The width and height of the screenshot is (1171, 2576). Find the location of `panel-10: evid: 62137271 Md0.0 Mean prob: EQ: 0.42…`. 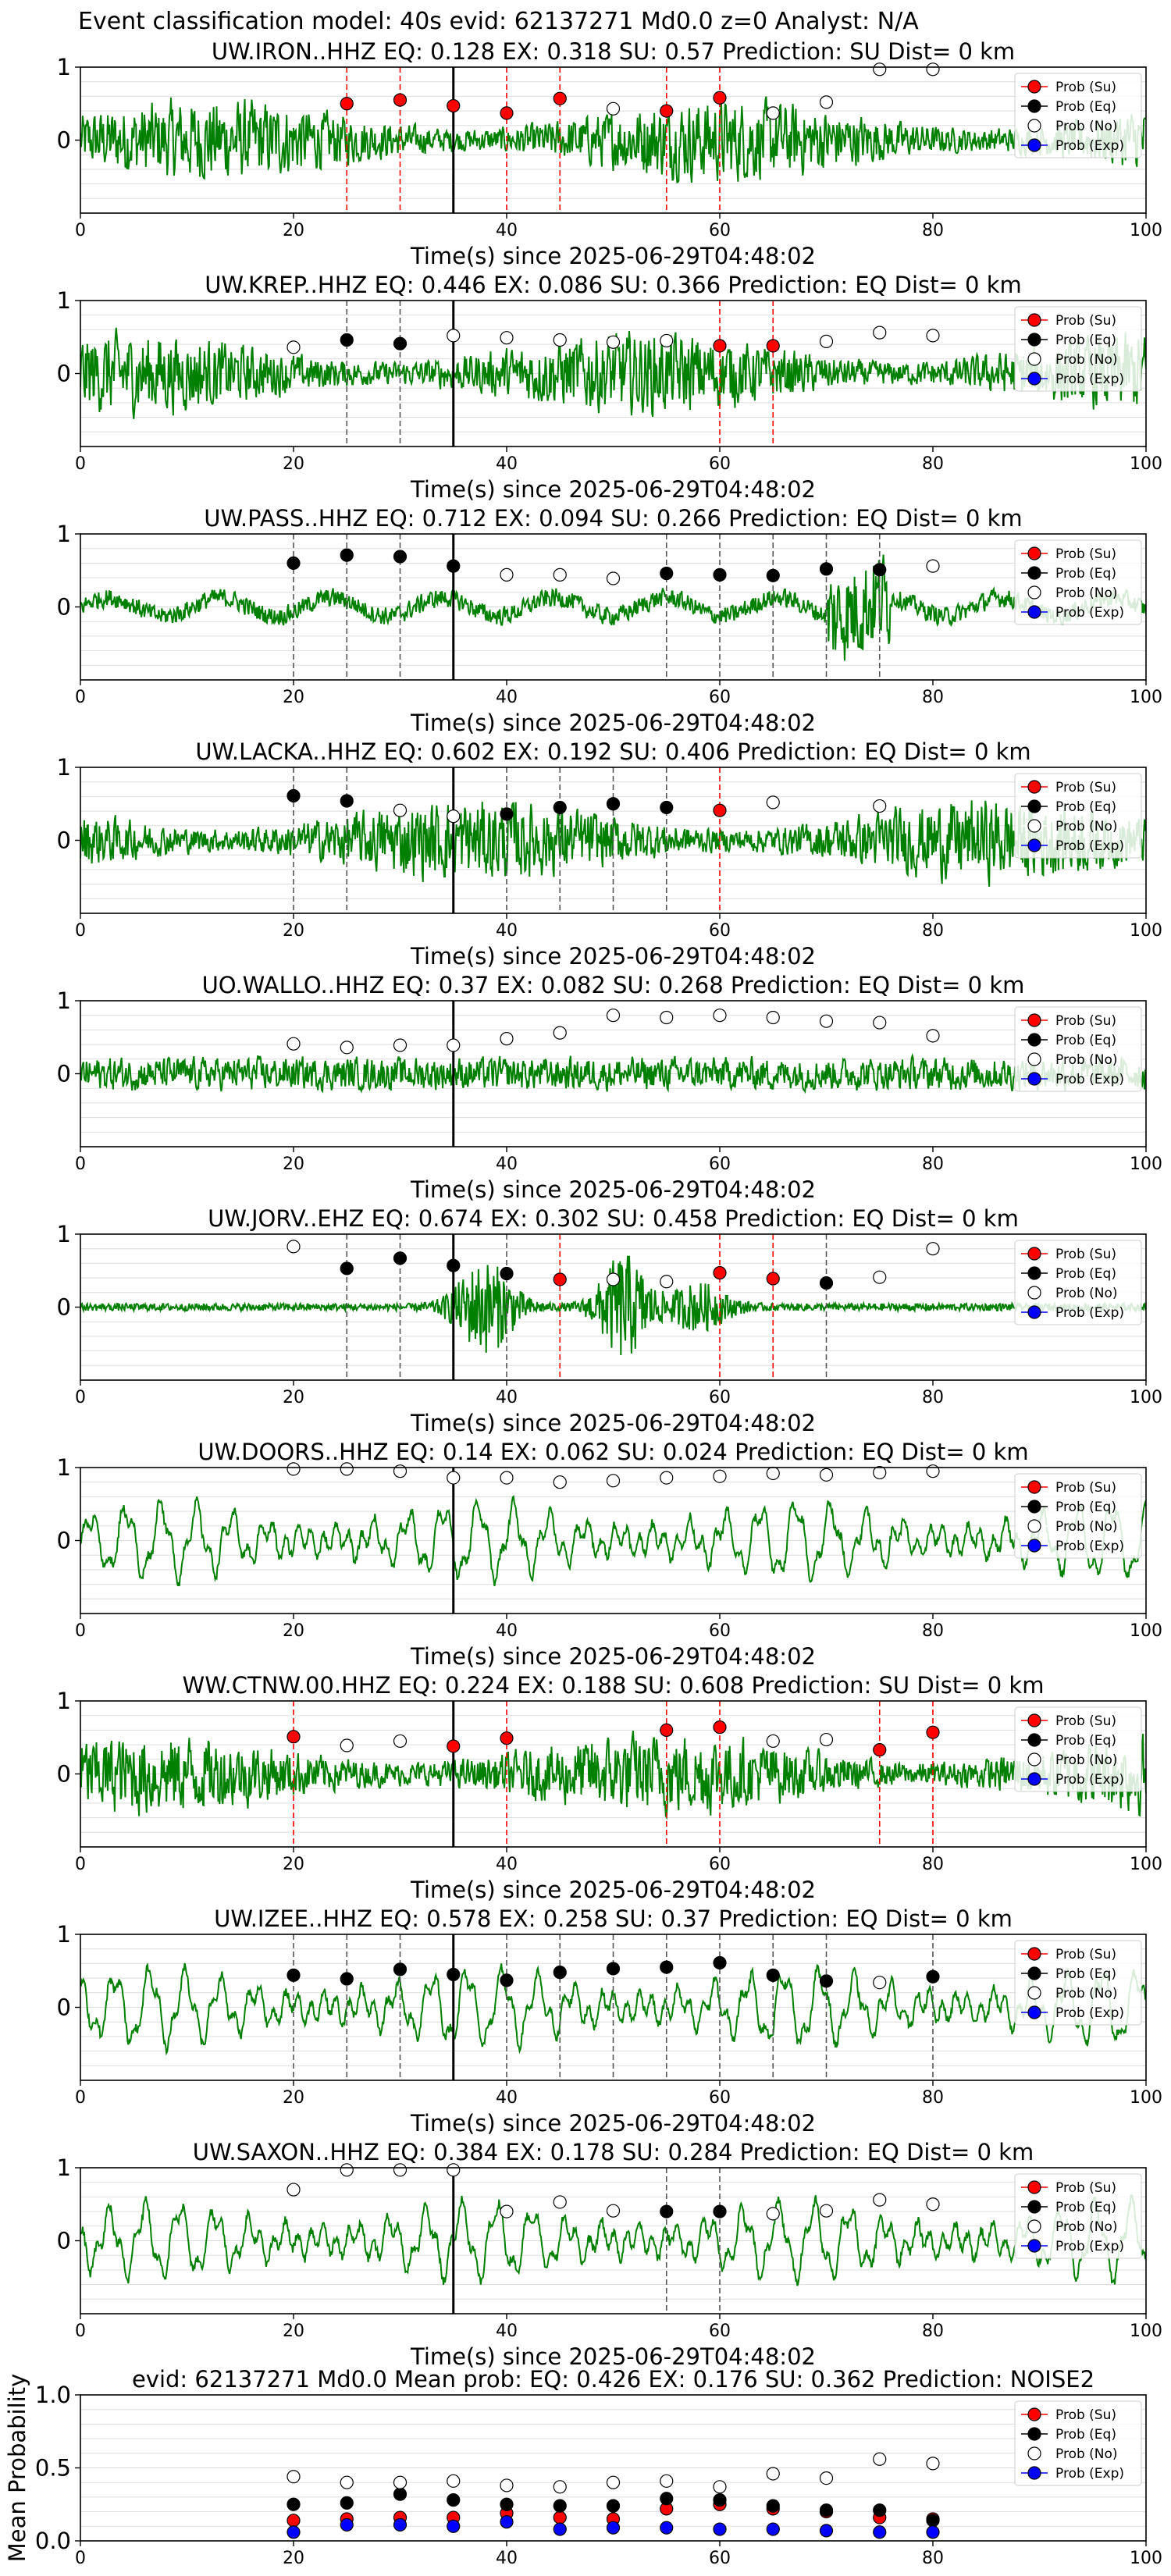

panel-10: evid: 62137271 Md0.0 Mean prob: EQ: 0.42… is located at coordinates (583, 2467).